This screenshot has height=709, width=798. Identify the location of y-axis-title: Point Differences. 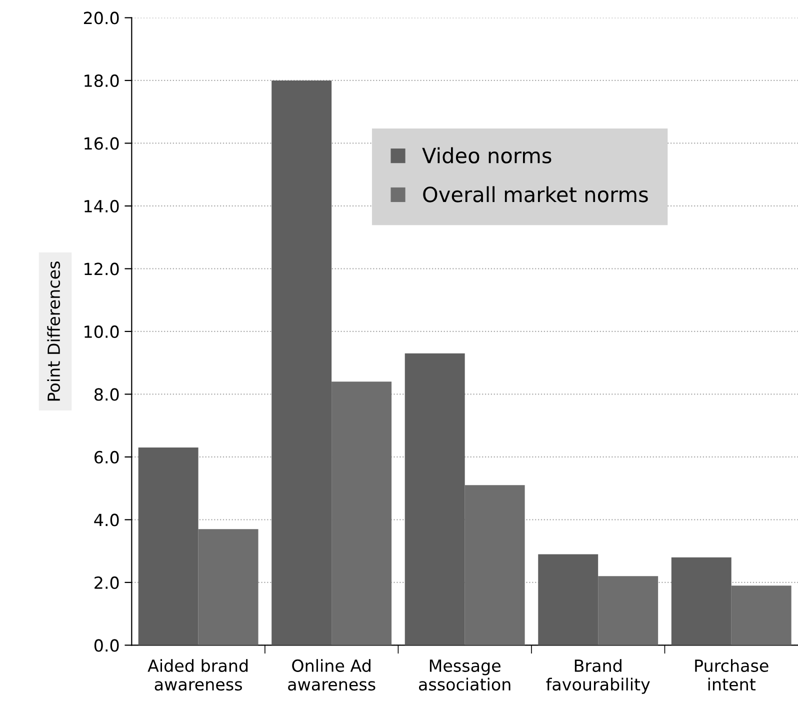
(53, 331).